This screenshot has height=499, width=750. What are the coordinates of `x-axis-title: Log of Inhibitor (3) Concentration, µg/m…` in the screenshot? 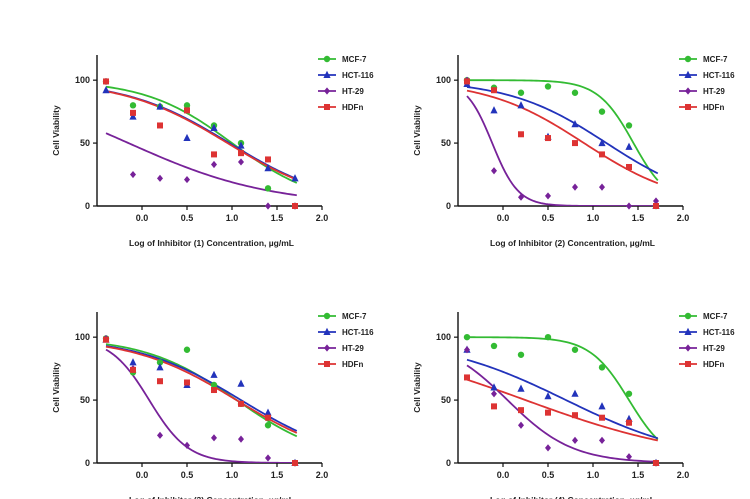 It's located at (211, 497).